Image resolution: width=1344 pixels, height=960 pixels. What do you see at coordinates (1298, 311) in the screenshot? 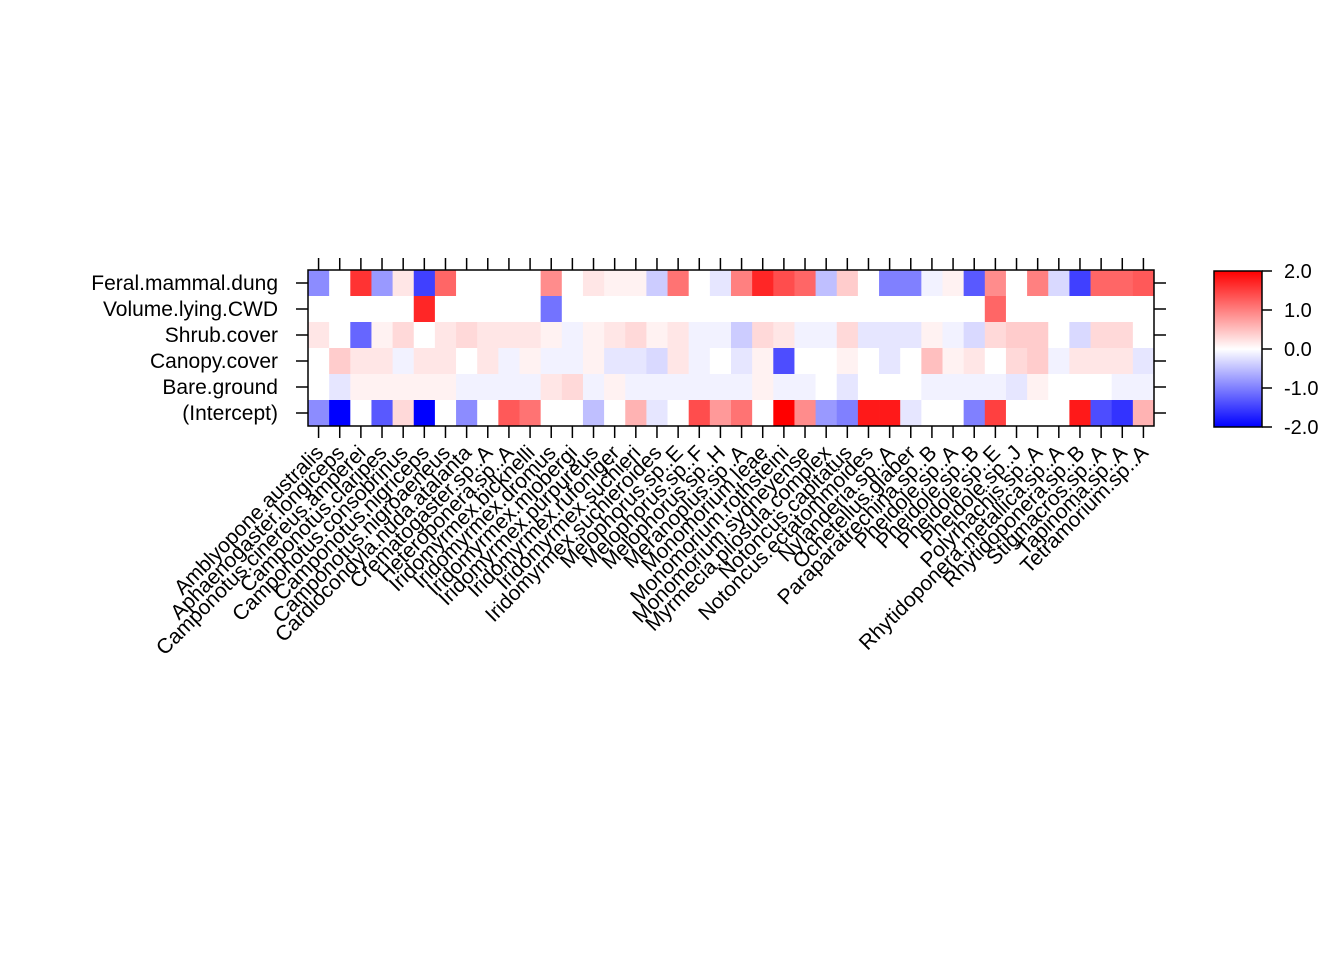
I see `colorbar-tick-label: 1.0` at bounding box center [1298, 311].